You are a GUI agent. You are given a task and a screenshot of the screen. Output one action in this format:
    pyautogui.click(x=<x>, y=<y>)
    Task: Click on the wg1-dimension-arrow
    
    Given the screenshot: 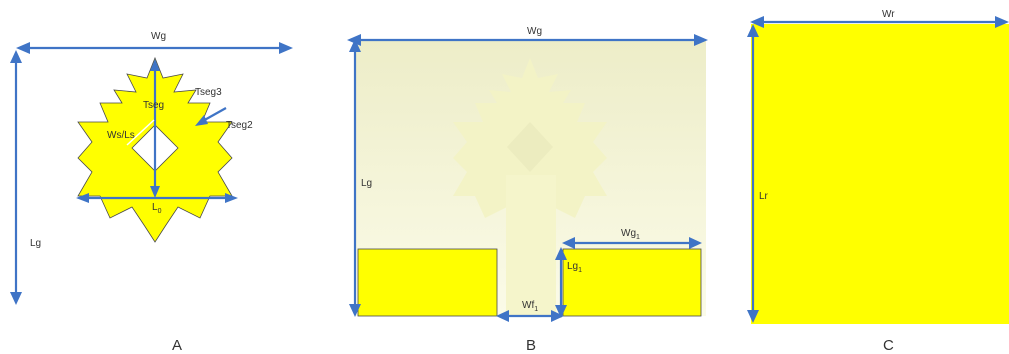 What is the action you would take?
    pyautogui.click(x=632, y=243)
    